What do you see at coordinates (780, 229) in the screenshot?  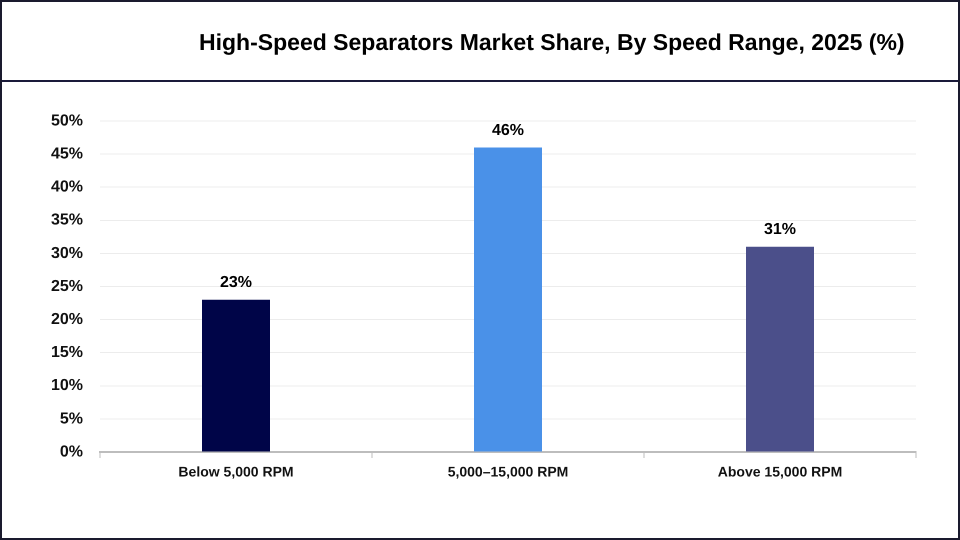 I see `data-label: 31%` at bounding box center [780, 229].